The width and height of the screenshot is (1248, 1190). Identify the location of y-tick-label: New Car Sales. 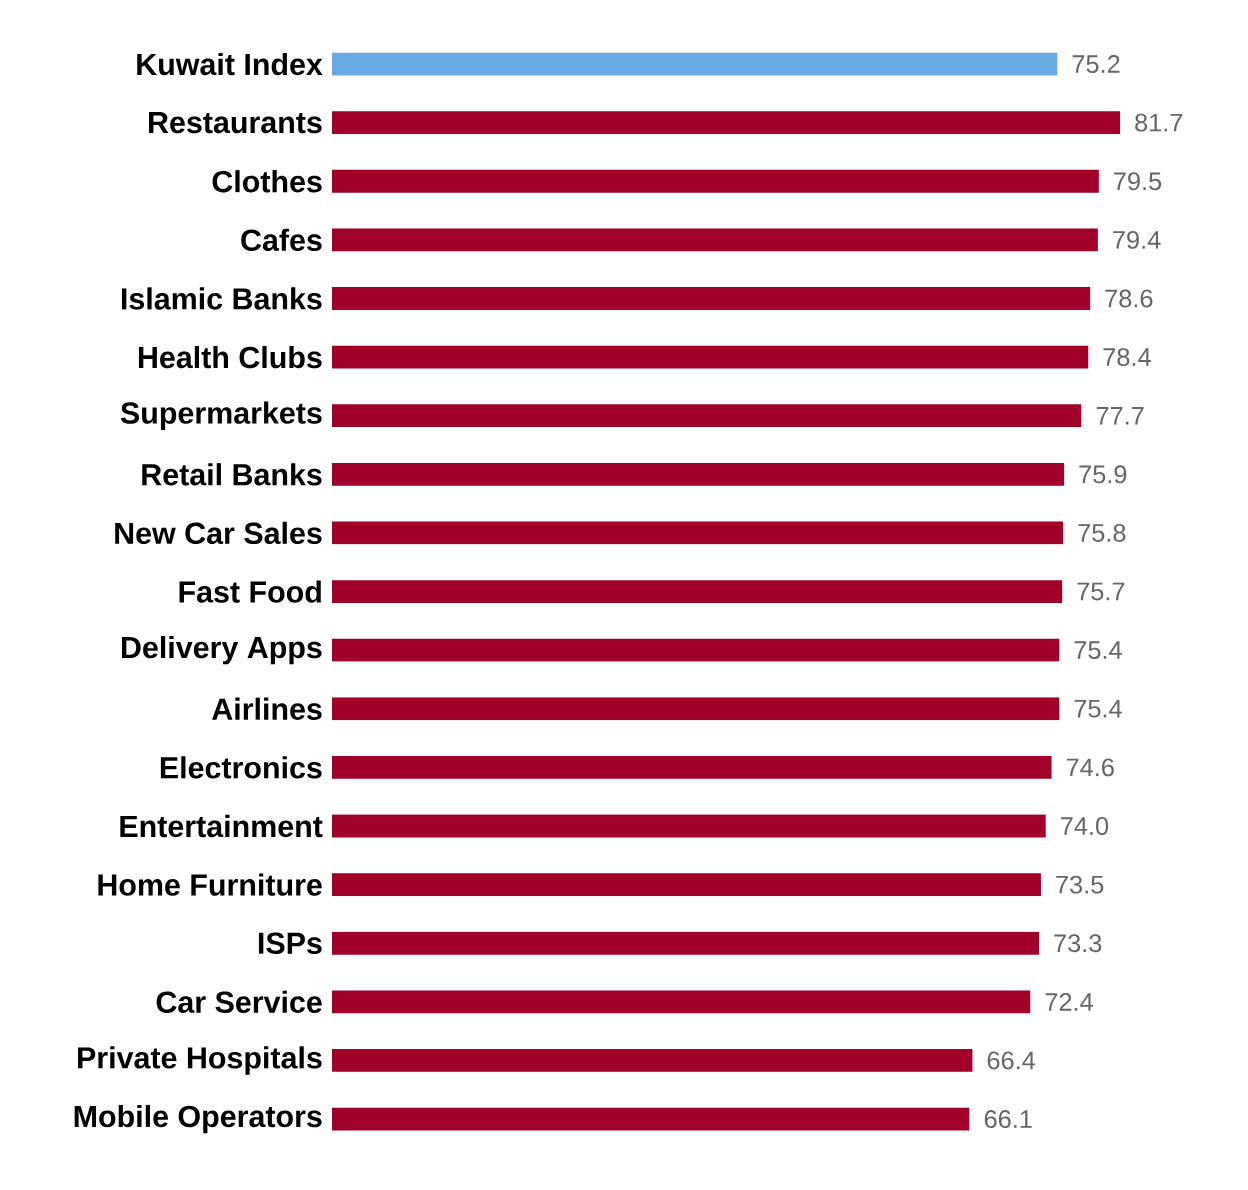
(218, 532).